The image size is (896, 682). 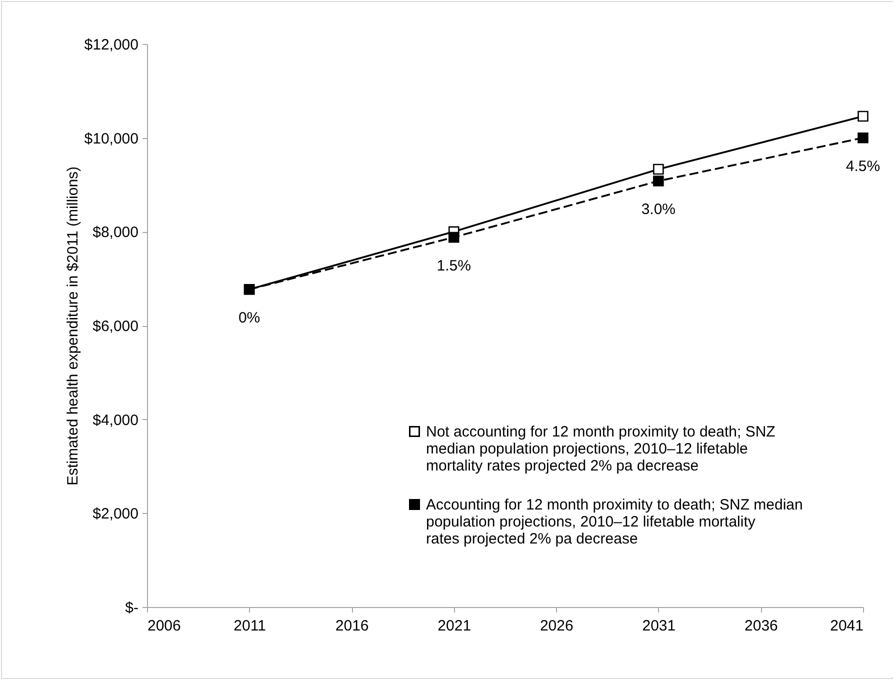 What do you see at coordinates (249, 317) in the screenshot?
I see `annotation: 0%` at bounding box center [249, 317].